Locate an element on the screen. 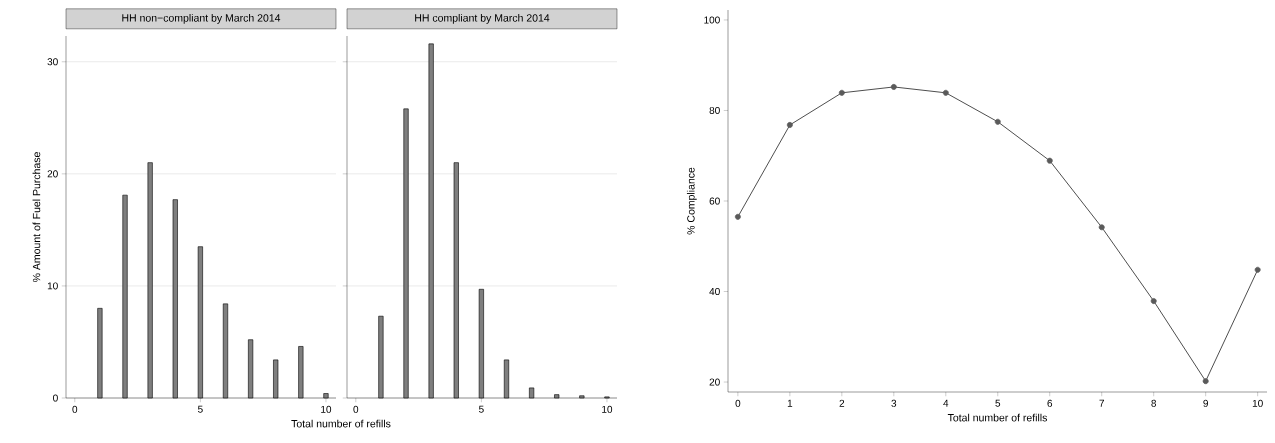 The width and height of the screenshot is (1275, 443). y-tick-label: 30 is located at coordinates (52, 62).